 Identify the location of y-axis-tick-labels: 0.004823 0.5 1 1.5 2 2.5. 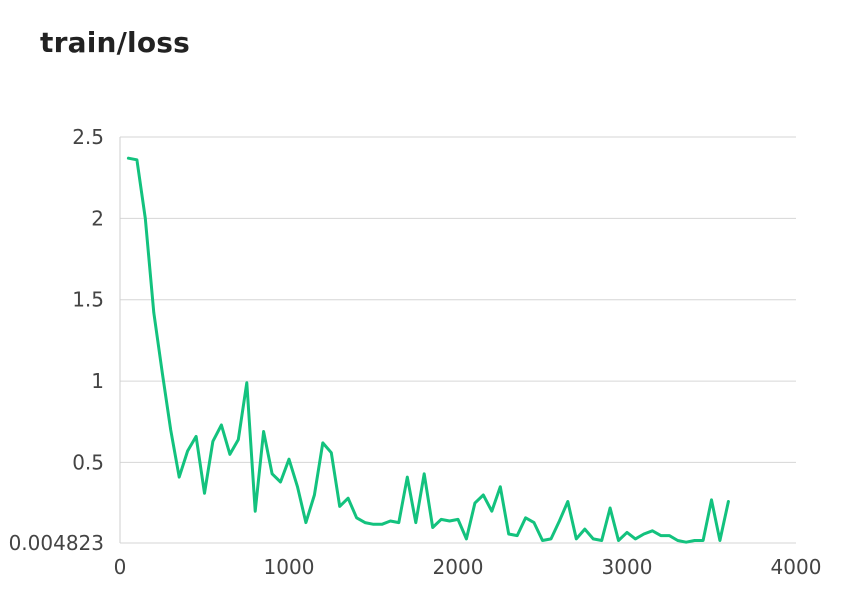
(56, 340).